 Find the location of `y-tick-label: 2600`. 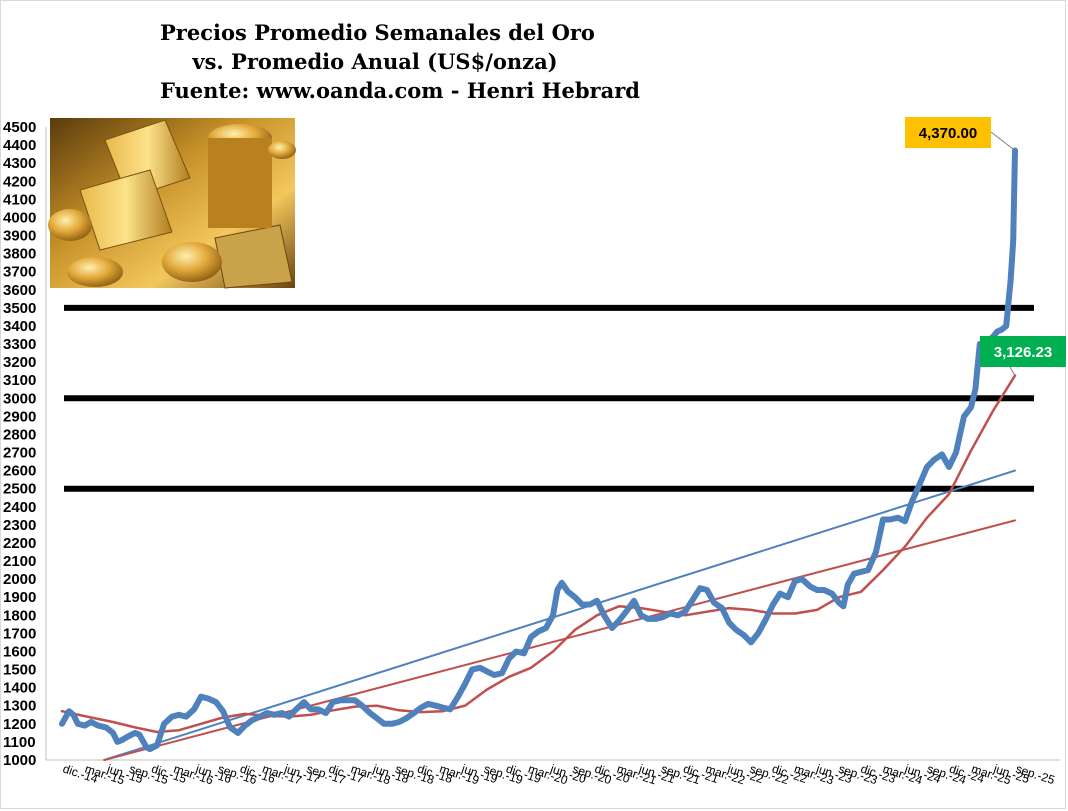

y-tick-label: 2600 is located at coordinates (19, 471).